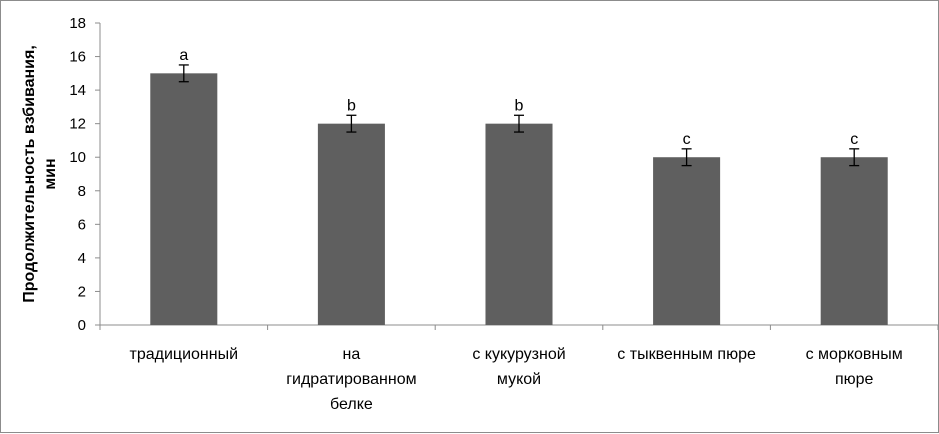  I want to click on category-label-line: с тыквенным пюре, so click(686, 354).